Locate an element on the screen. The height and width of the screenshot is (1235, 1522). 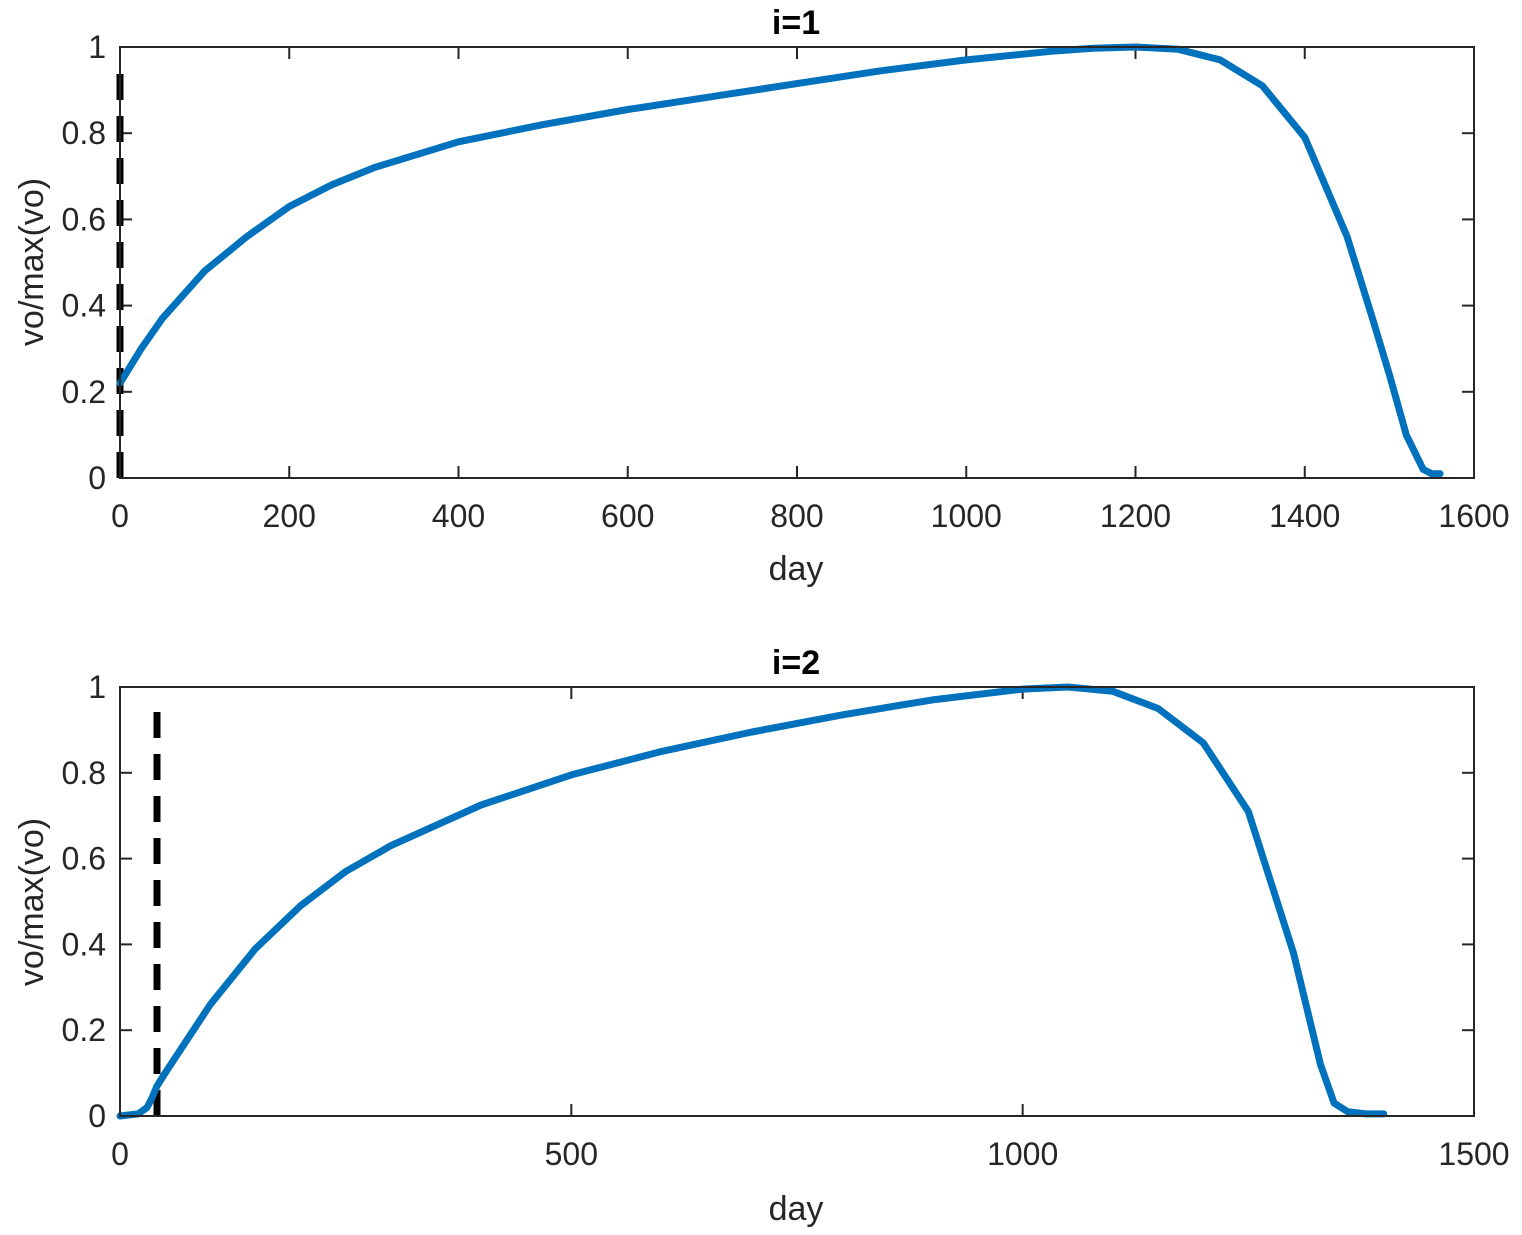
x-tick-label: 400 is located at coordinates (458, 516).